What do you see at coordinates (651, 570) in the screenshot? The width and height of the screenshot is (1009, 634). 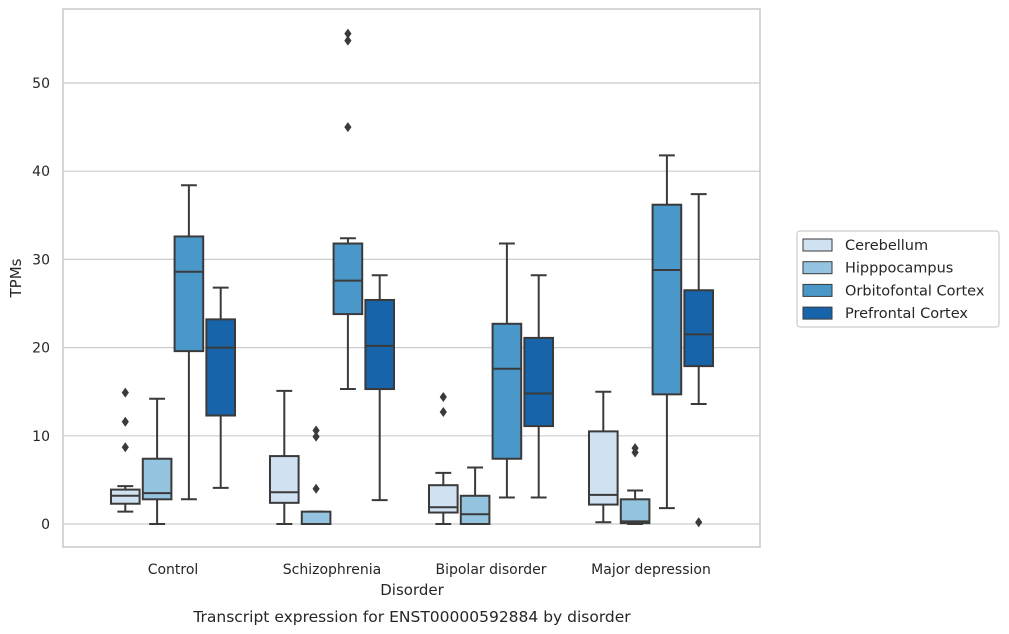 I see `x-tick-label: Major depression` at bounding box center [651, 570].